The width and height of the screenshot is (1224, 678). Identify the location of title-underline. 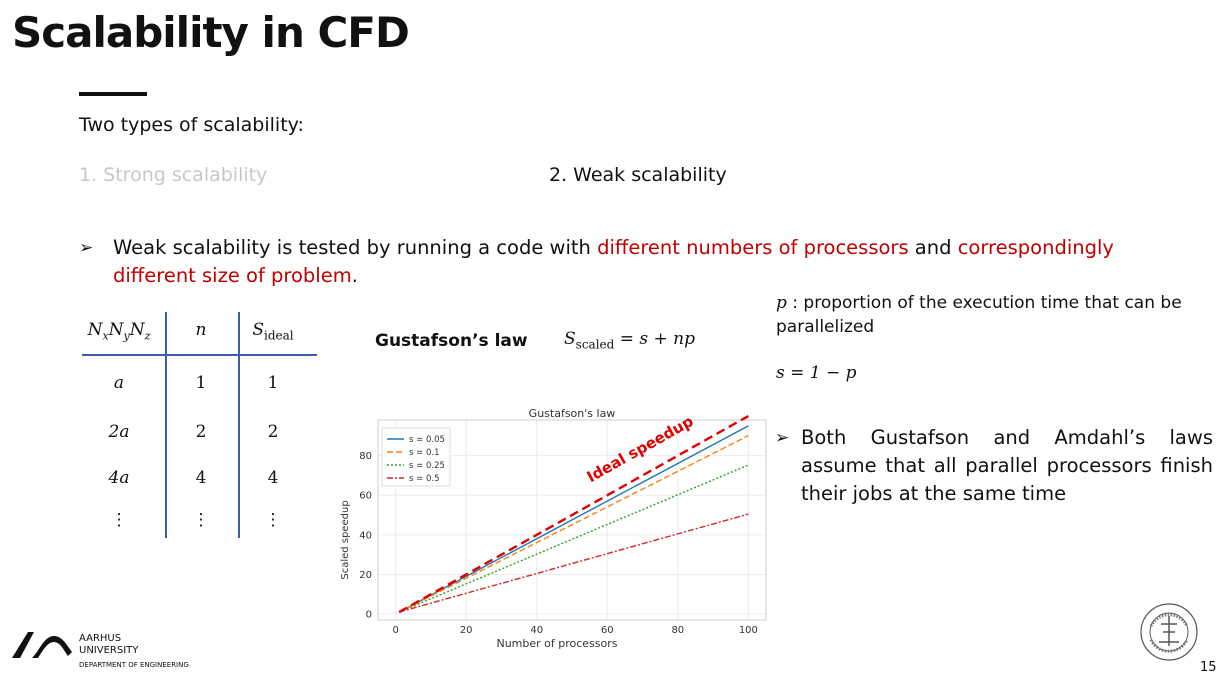
(113, 94).